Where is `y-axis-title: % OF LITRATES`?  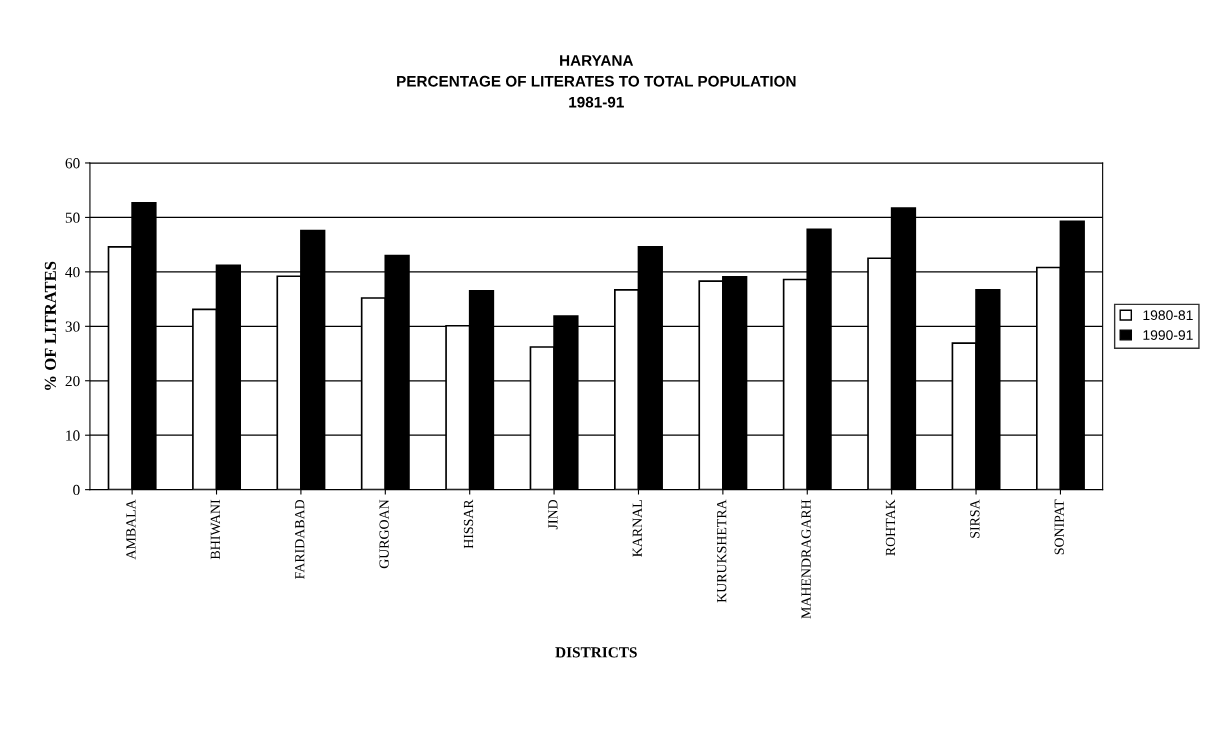 y-axis-title: % OF LITRATES is located at coordinates (50, 325).